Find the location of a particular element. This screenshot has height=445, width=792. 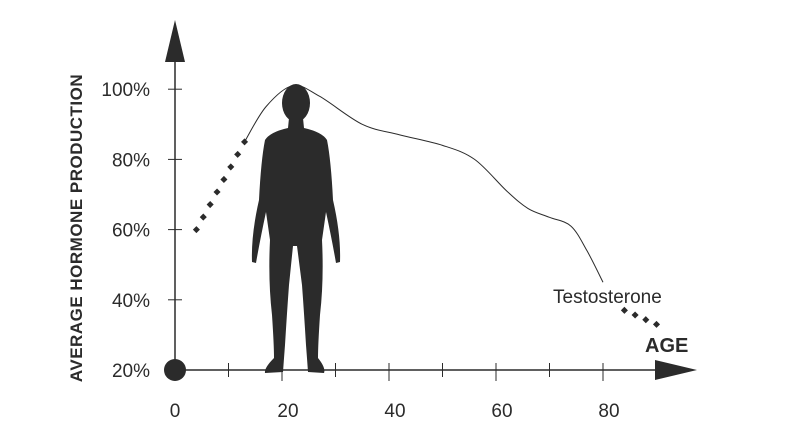

origin-dot is located at coordinates (175, 370).